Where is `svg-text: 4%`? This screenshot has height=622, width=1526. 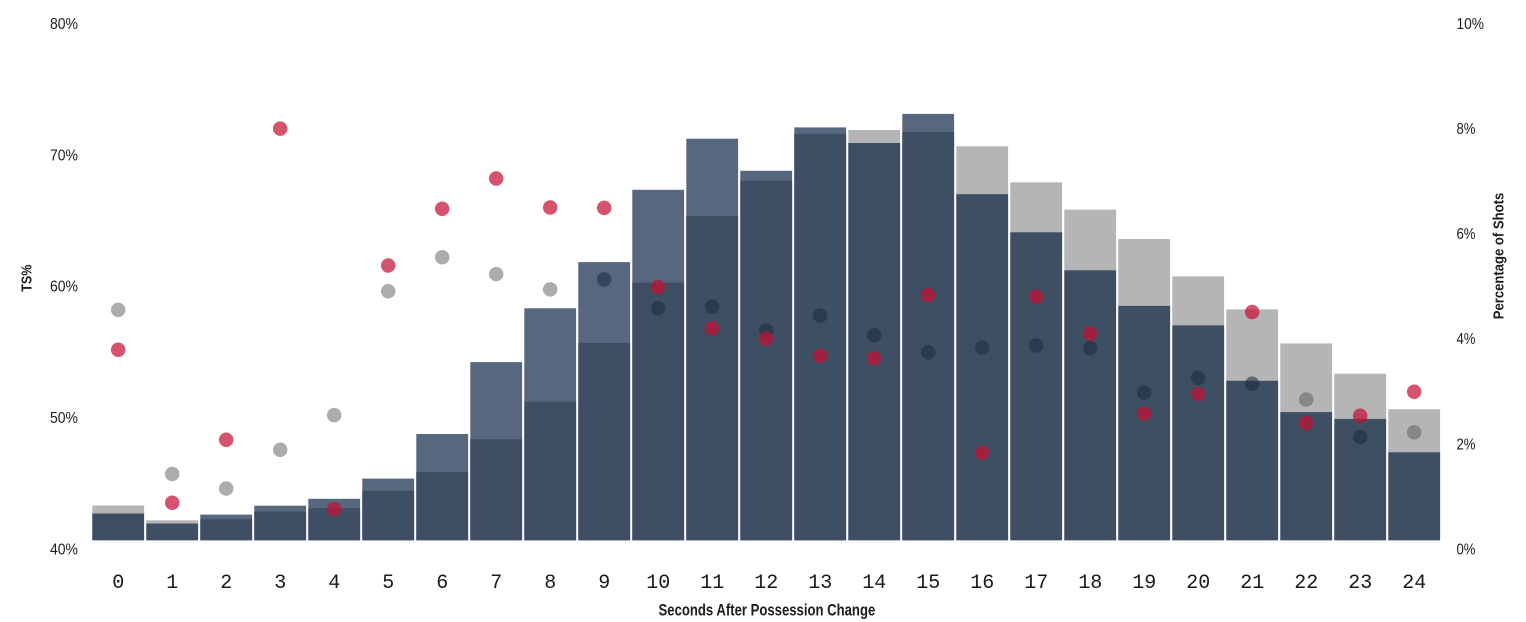 svg-text: 4% is located at coordinates (1466, 339).